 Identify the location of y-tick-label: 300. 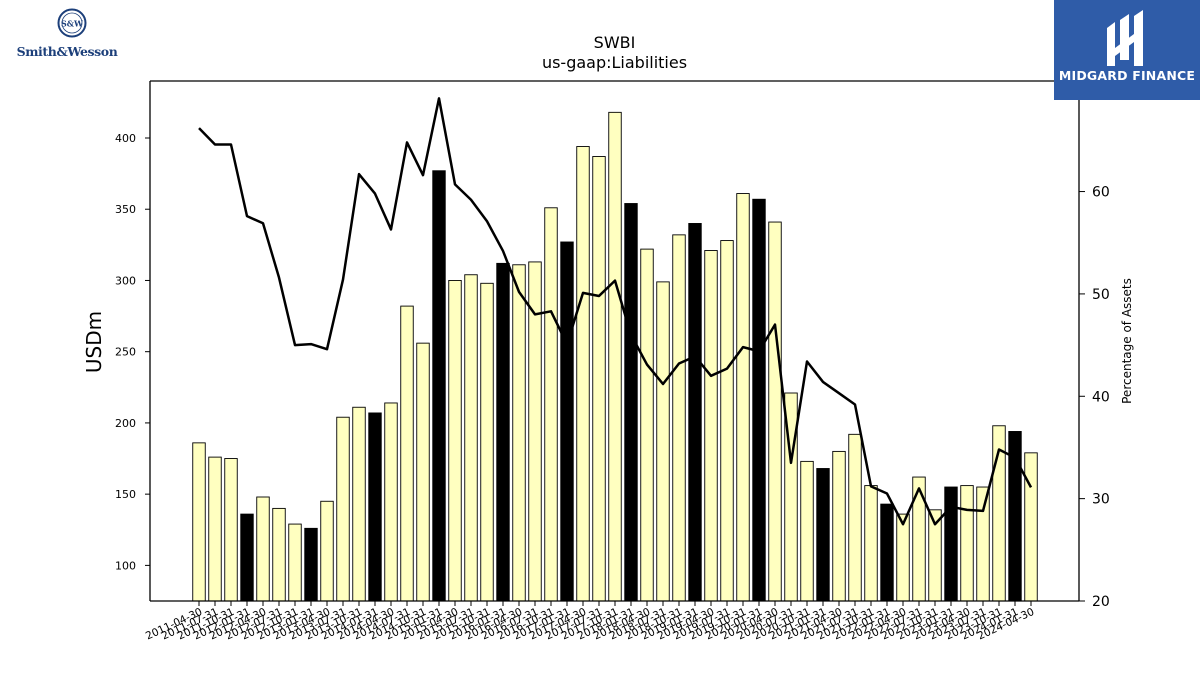
(125, 280).